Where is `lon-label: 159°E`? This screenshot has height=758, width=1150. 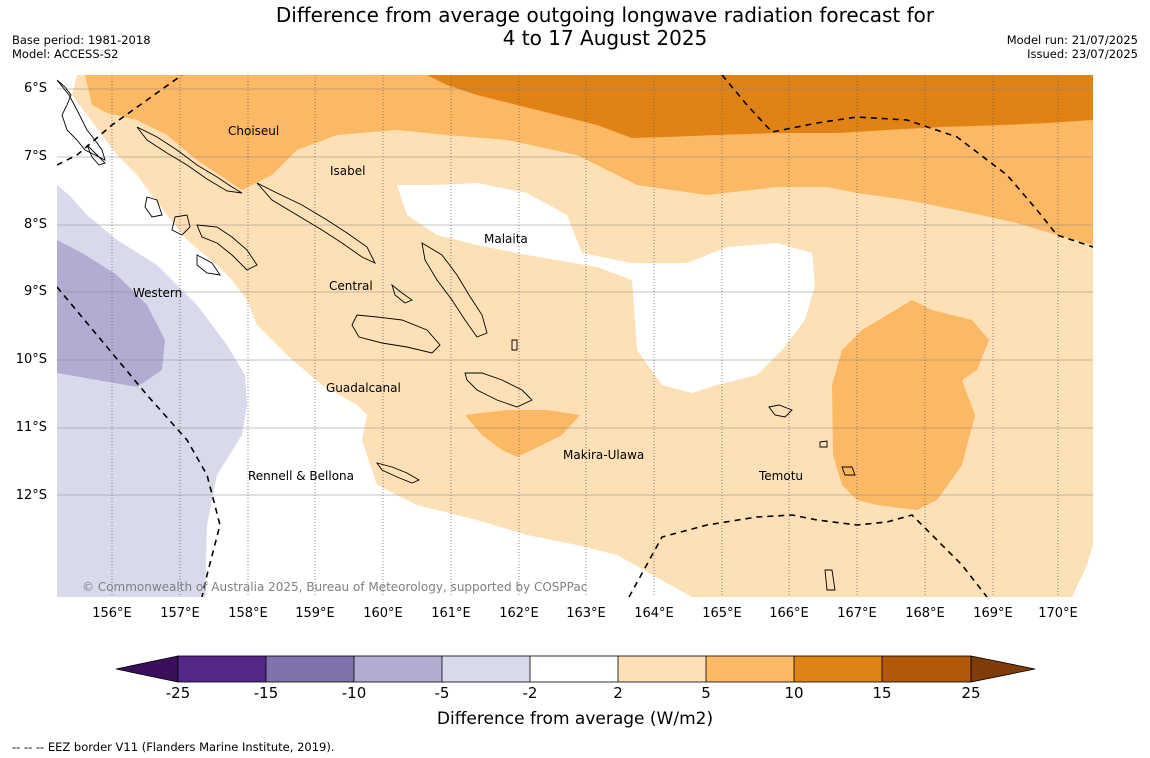 lon-label: 159°E is located at coordinates (315, 613).